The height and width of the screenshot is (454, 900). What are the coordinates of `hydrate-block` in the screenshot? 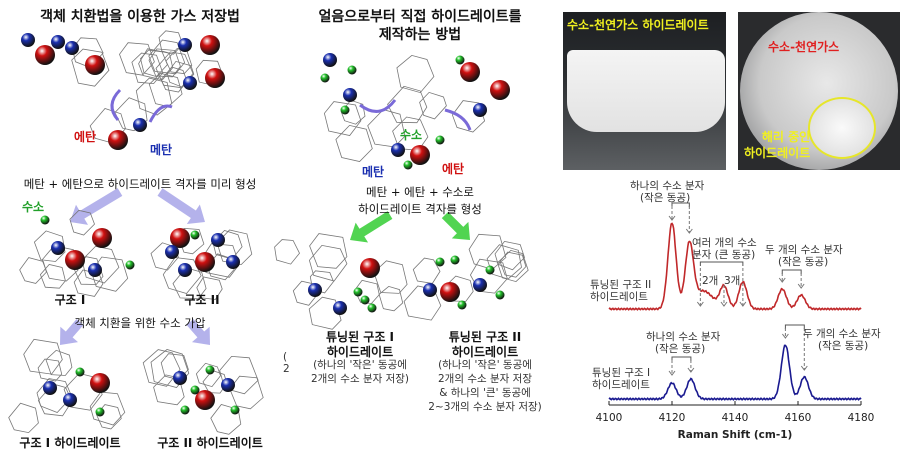 It's located at (646, 91).